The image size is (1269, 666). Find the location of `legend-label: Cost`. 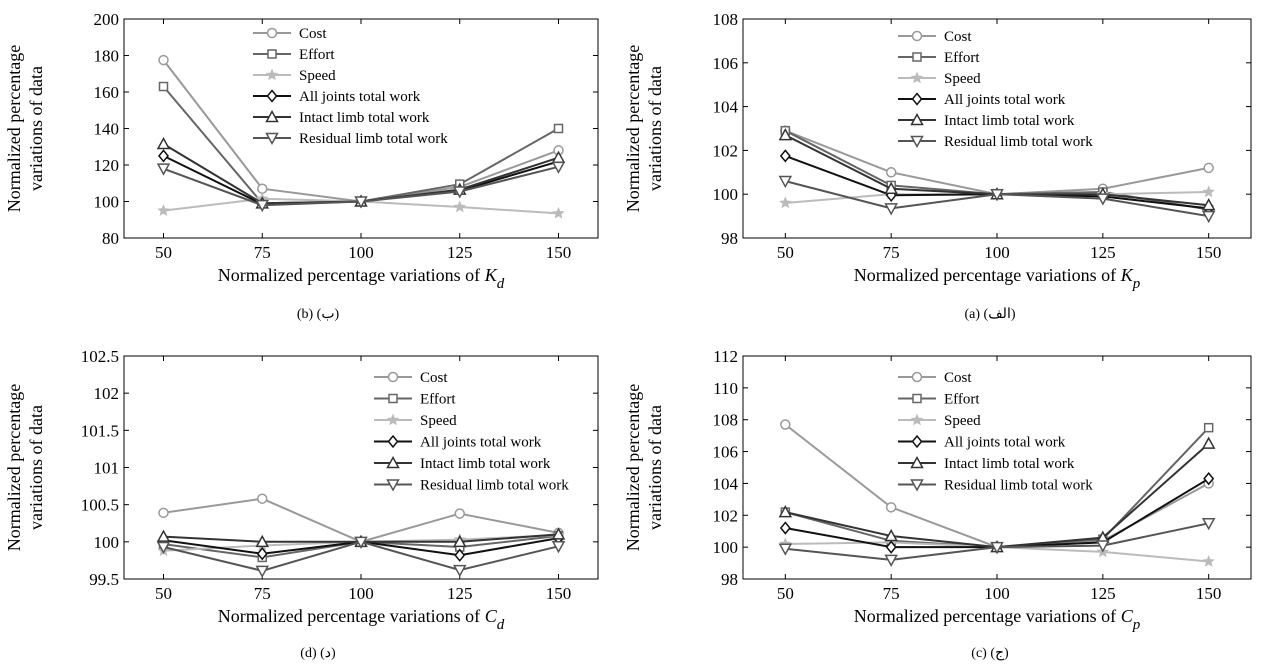

legend-label: Cost is located at coordinates (958, 37).